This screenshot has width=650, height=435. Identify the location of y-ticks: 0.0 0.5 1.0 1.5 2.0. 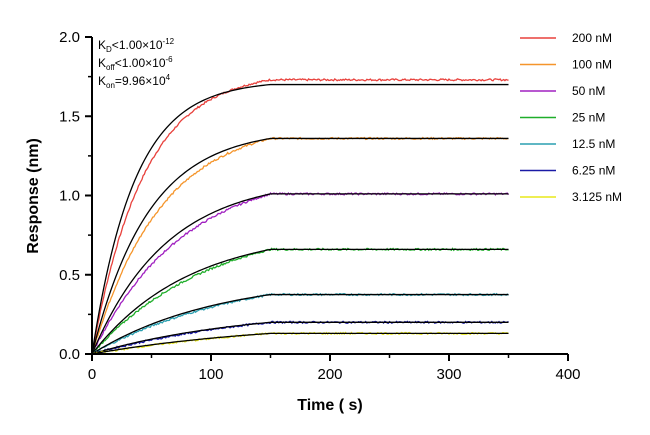
(75, 196).